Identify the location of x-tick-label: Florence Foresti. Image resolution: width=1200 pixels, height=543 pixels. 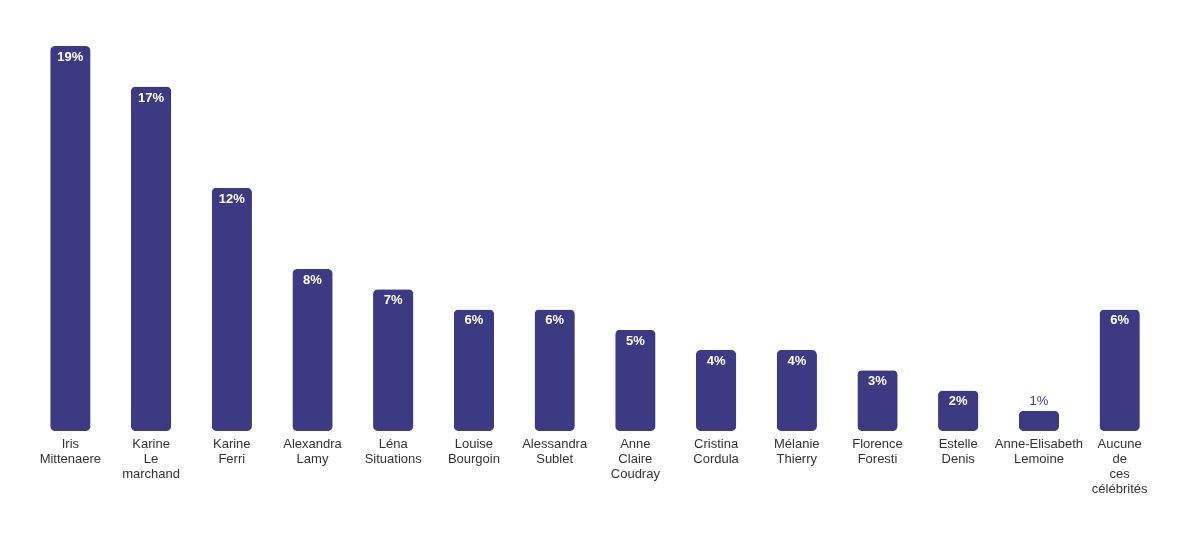
(877, 450).